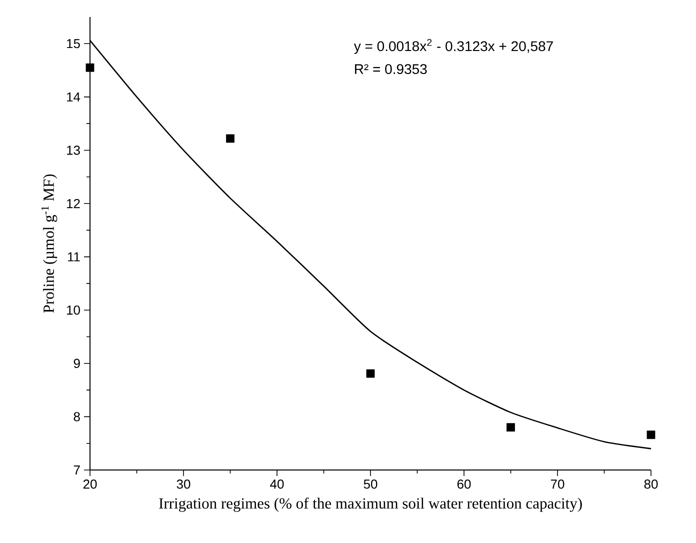 Image resolution: width=696 pixels, height=543 pixels. What do you see at coordinates (90, 484) in the screenshot?
I see `x-tick-label: 20` at bounding box center [90, 484].